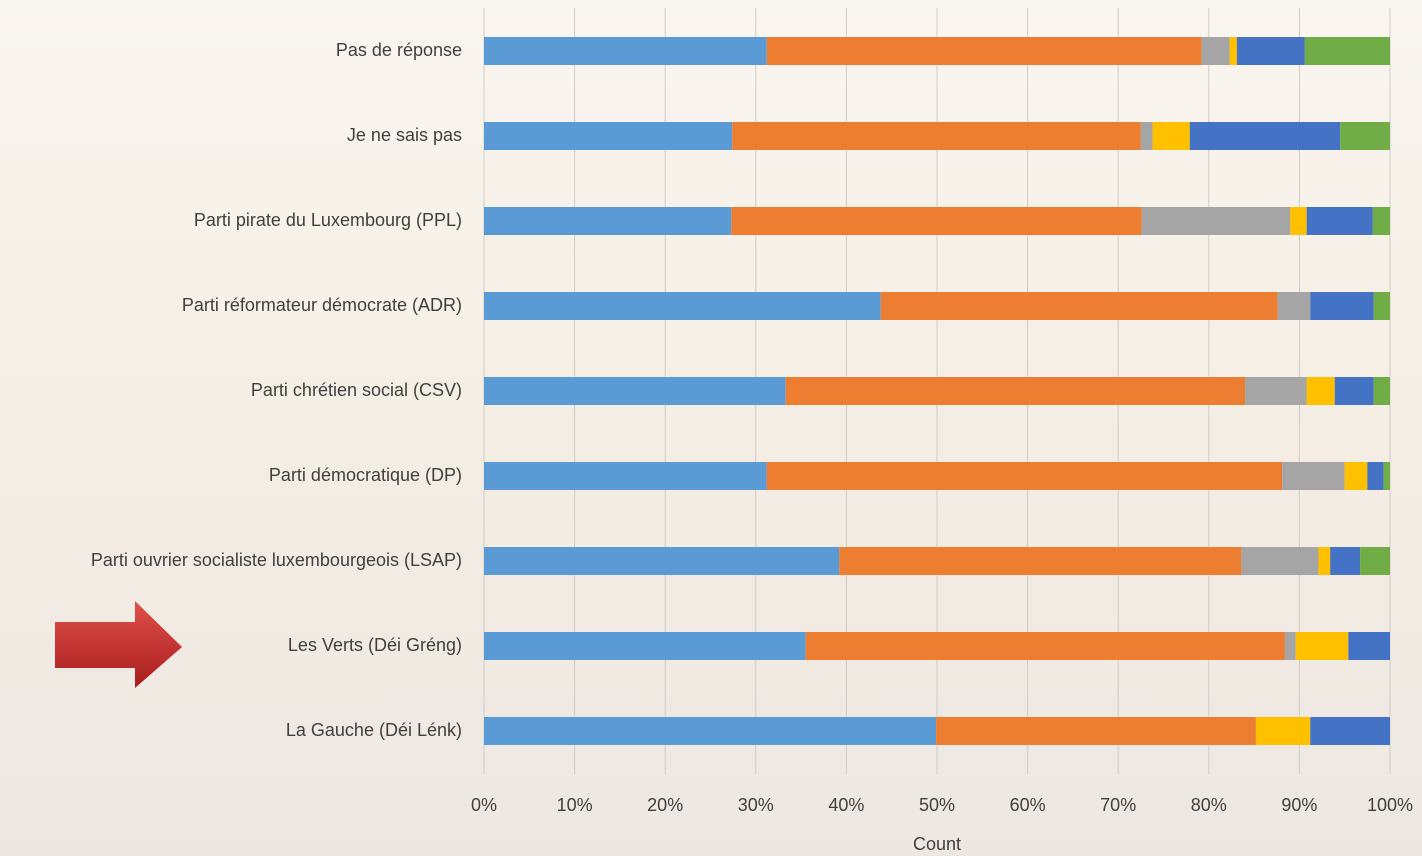 This screenshot has height=856, width=1422. Describe the element at coordinates (1209, 805) in the screenshot. I see `x-tick-label: 80%` at that location.